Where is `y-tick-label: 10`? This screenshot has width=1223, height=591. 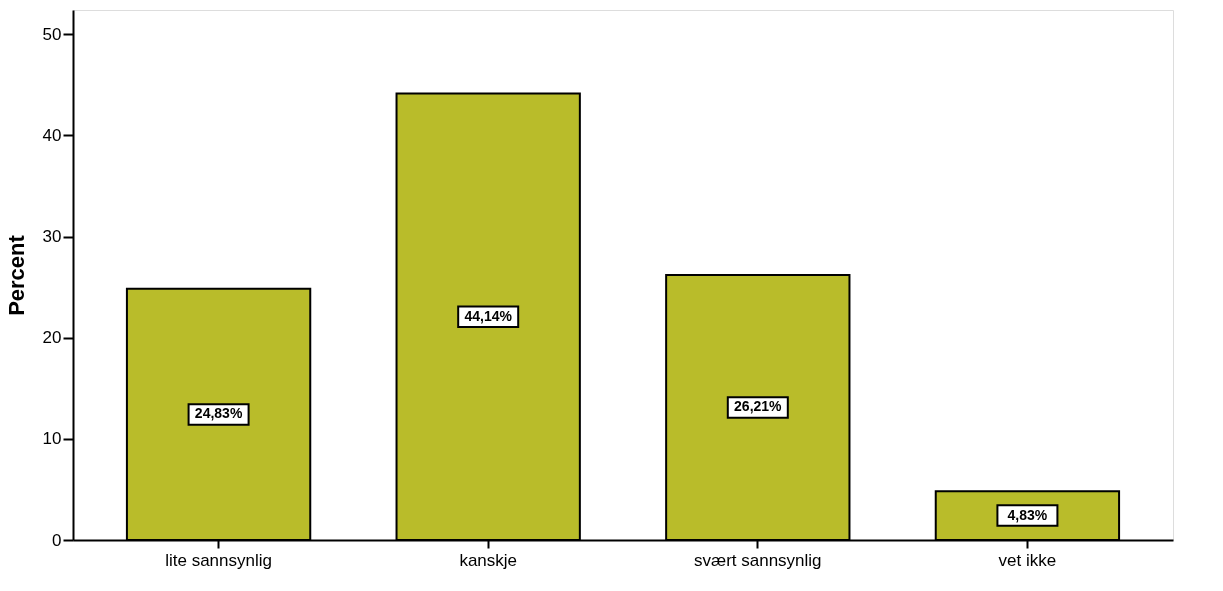 y-tick-label: 10 is located at coordinates (52, 439).